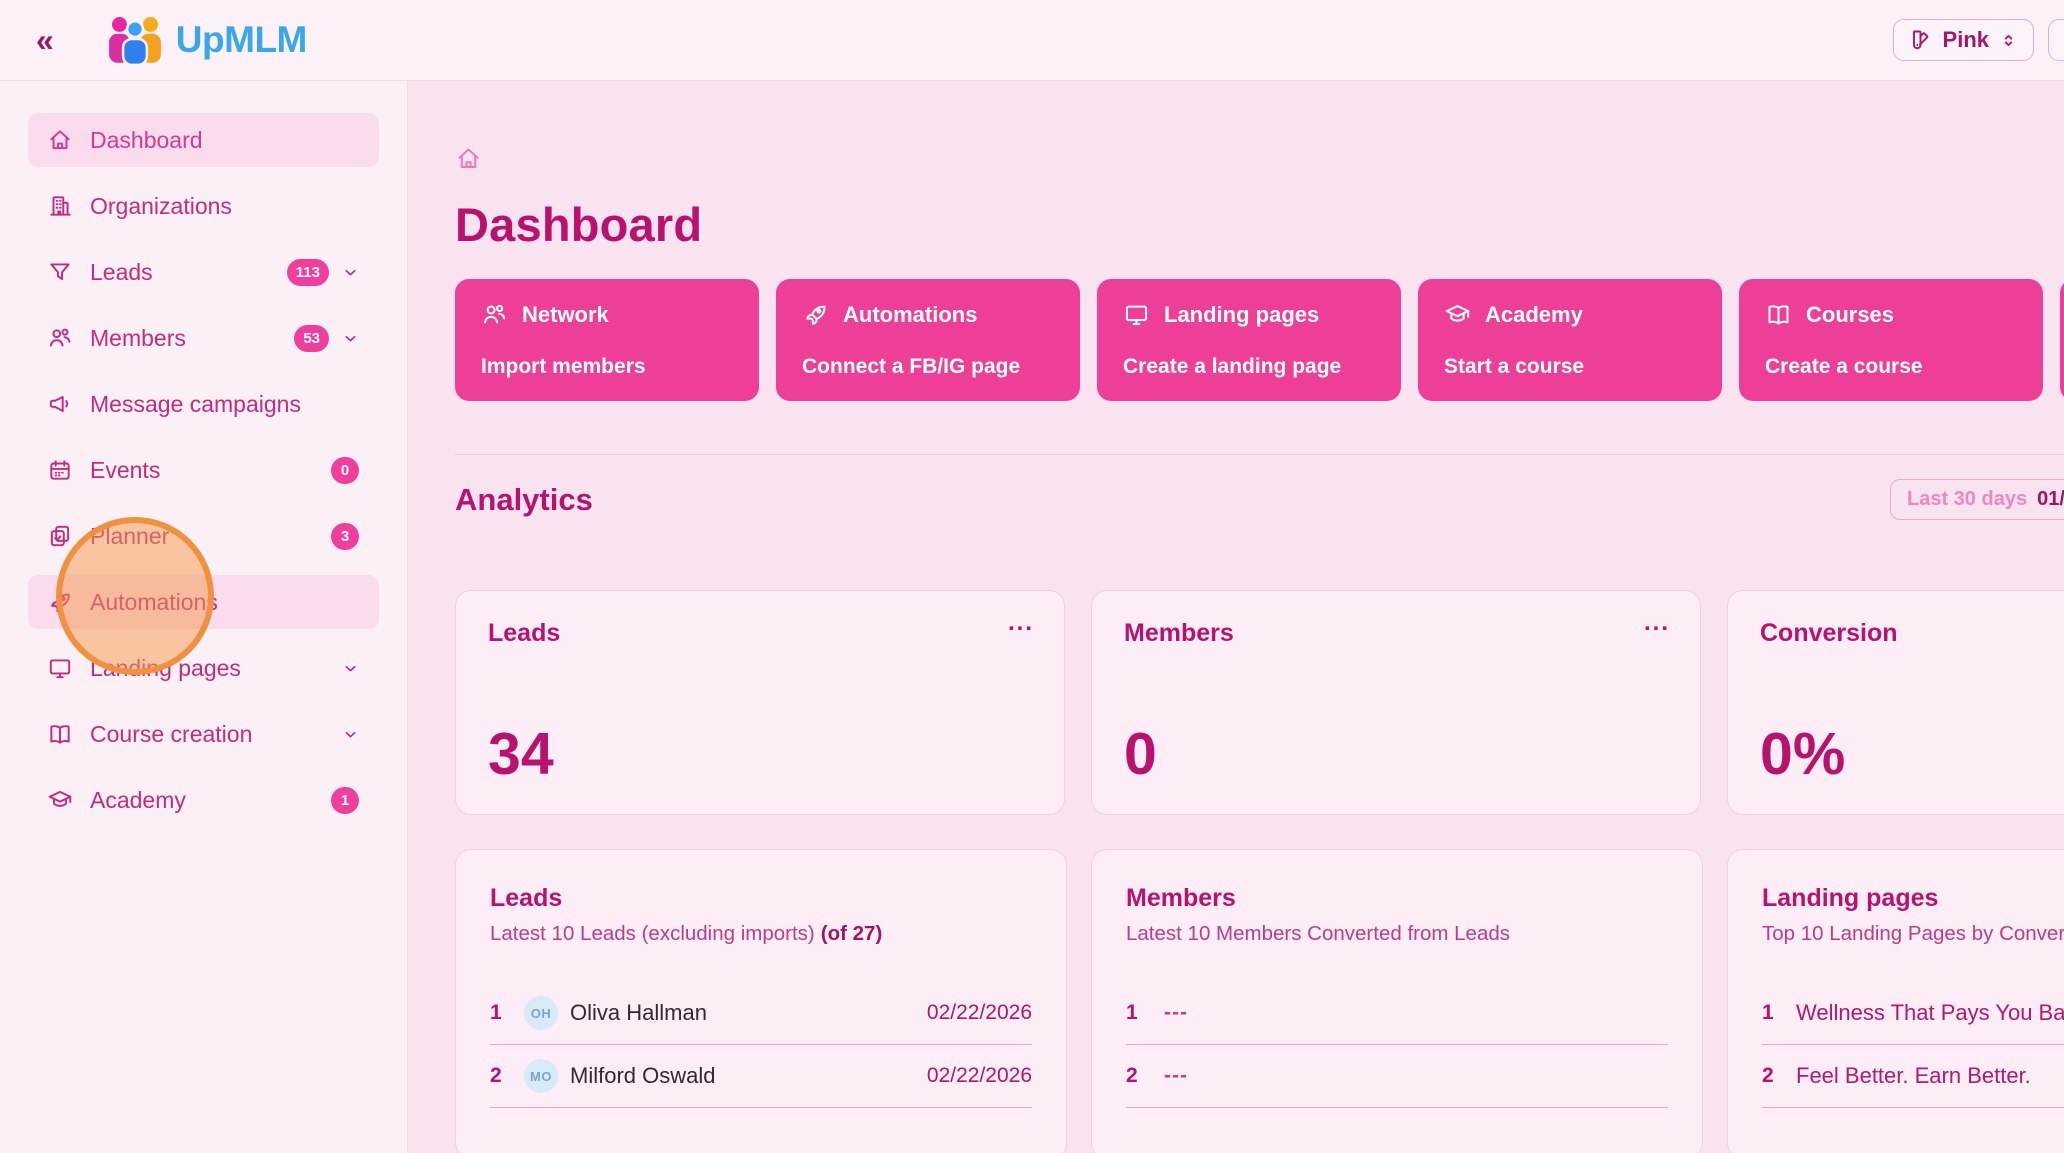 This screenshot has height=1153, width=2064. Describe the element at coordinates (203, 338) in the screenshot. I see `sidebar-item-members: Members 53` at that location.